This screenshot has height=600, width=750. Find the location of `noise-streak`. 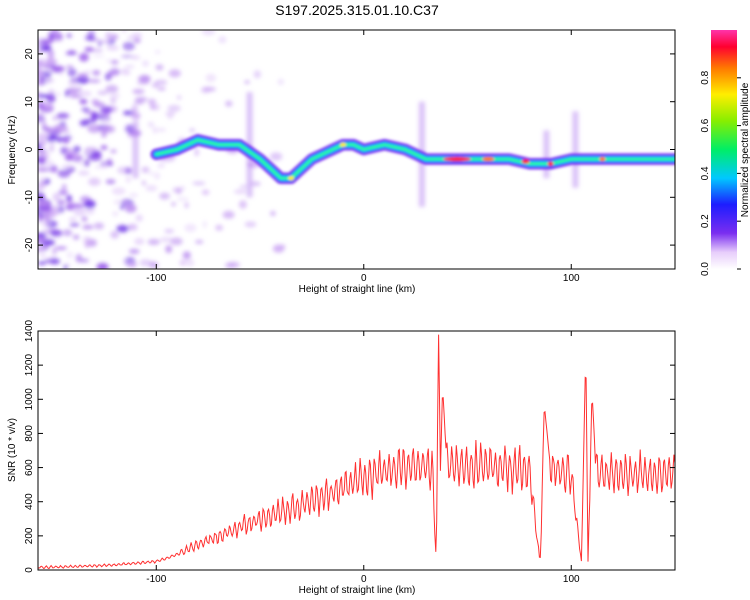

noise-streak is located at coordinates (135, 149).